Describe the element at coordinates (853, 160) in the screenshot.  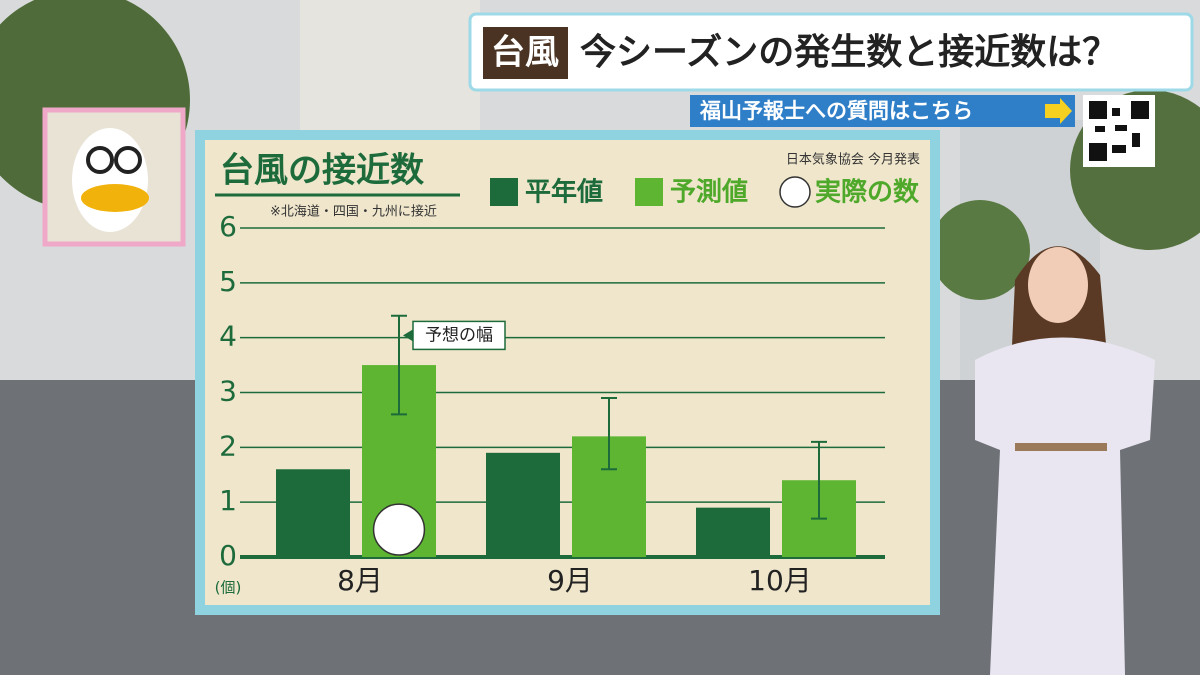
I see `chart-source: 日本気象協会 今月発表` at that location.